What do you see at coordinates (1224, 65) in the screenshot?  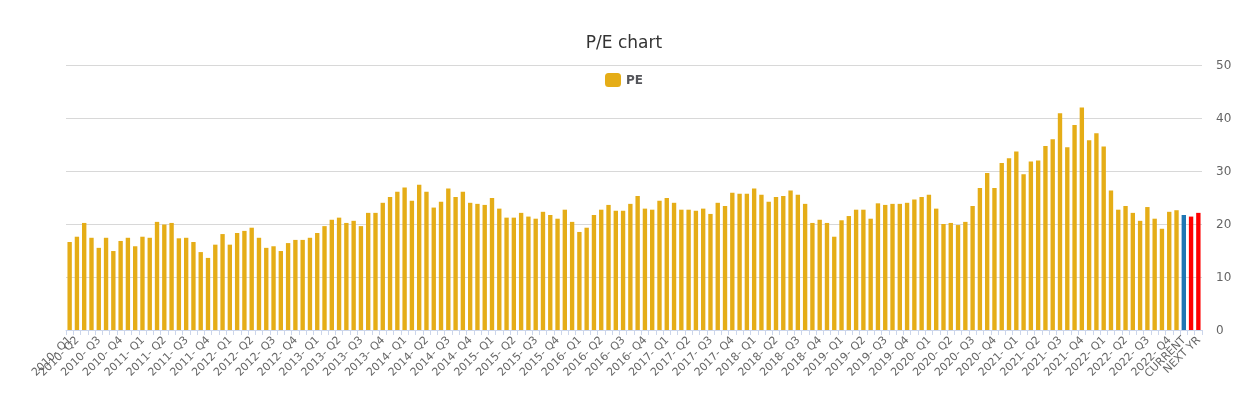 I see `y-tick-label: 50` at bounding box center [1224, 65].